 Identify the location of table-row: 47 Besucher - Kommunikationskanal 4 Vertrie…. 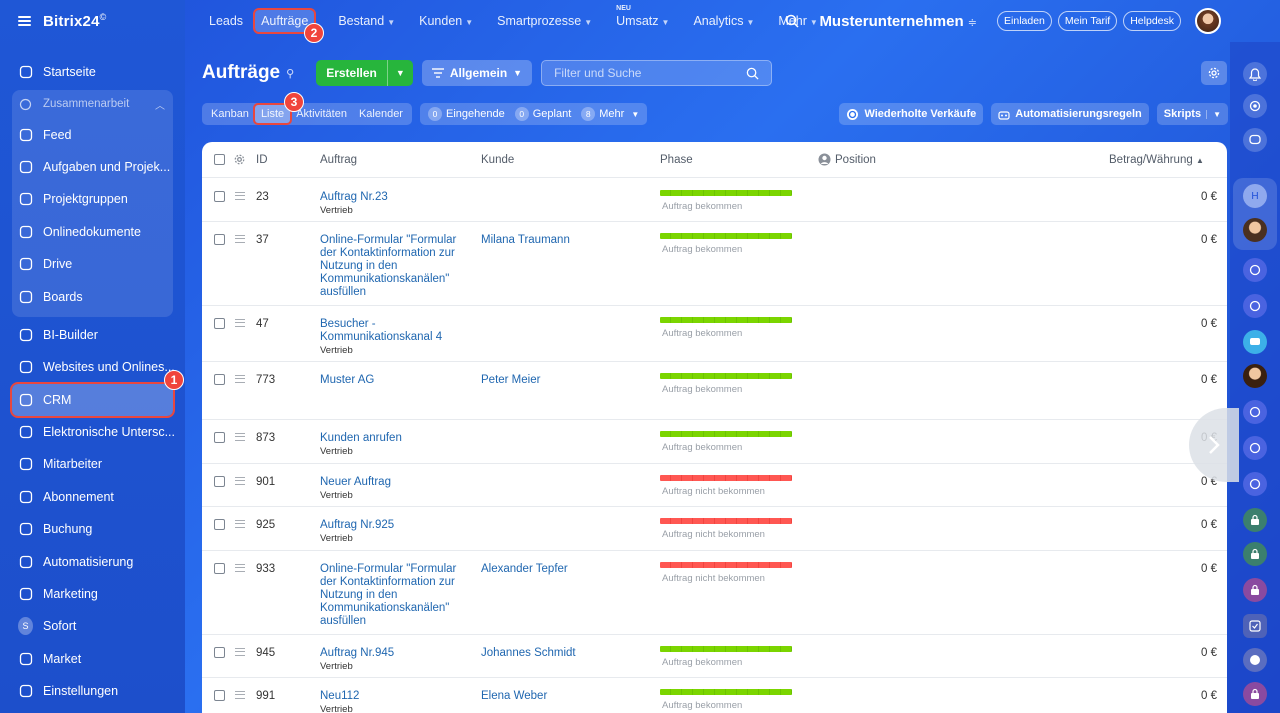
(714, 334).